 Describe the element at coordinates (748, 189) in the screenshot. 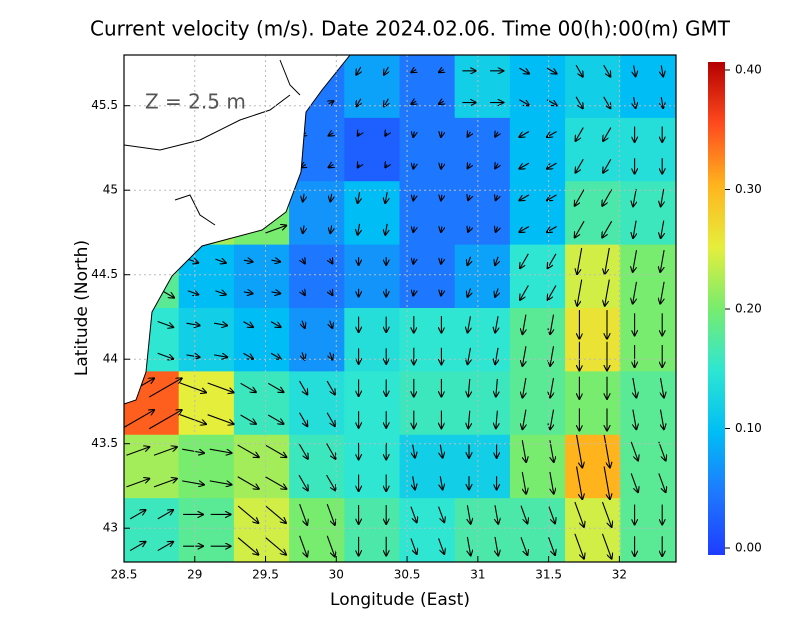

I see `colorbar-tick-label: 0.30` at that location.